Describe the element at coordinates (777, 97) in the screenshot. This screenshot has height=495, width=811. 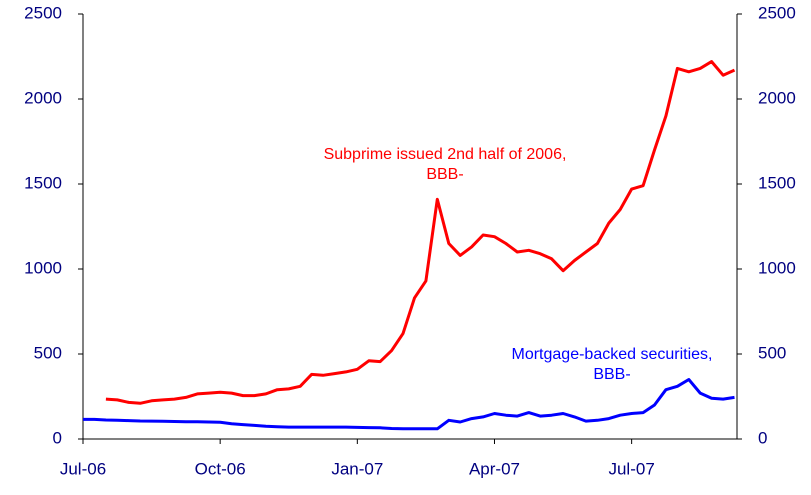
I see `y2-tick-label: 2000` at that location.